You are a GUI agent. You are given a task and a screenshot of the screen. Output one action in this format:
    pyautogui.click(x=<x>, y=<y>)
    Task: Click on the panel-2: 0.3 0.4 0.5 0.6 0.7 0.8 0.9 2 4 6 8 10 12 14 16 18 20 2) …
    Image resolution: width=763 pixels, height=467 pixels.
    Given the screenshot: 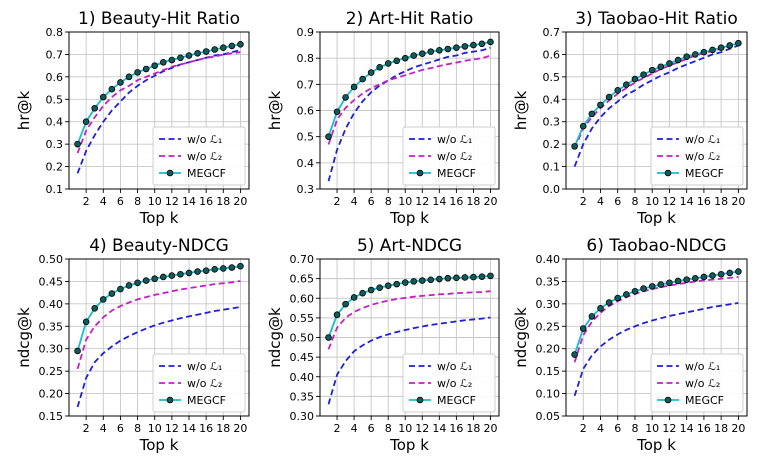 What is the action you would take?
    pyautogui.click(x=383, y=118)
    